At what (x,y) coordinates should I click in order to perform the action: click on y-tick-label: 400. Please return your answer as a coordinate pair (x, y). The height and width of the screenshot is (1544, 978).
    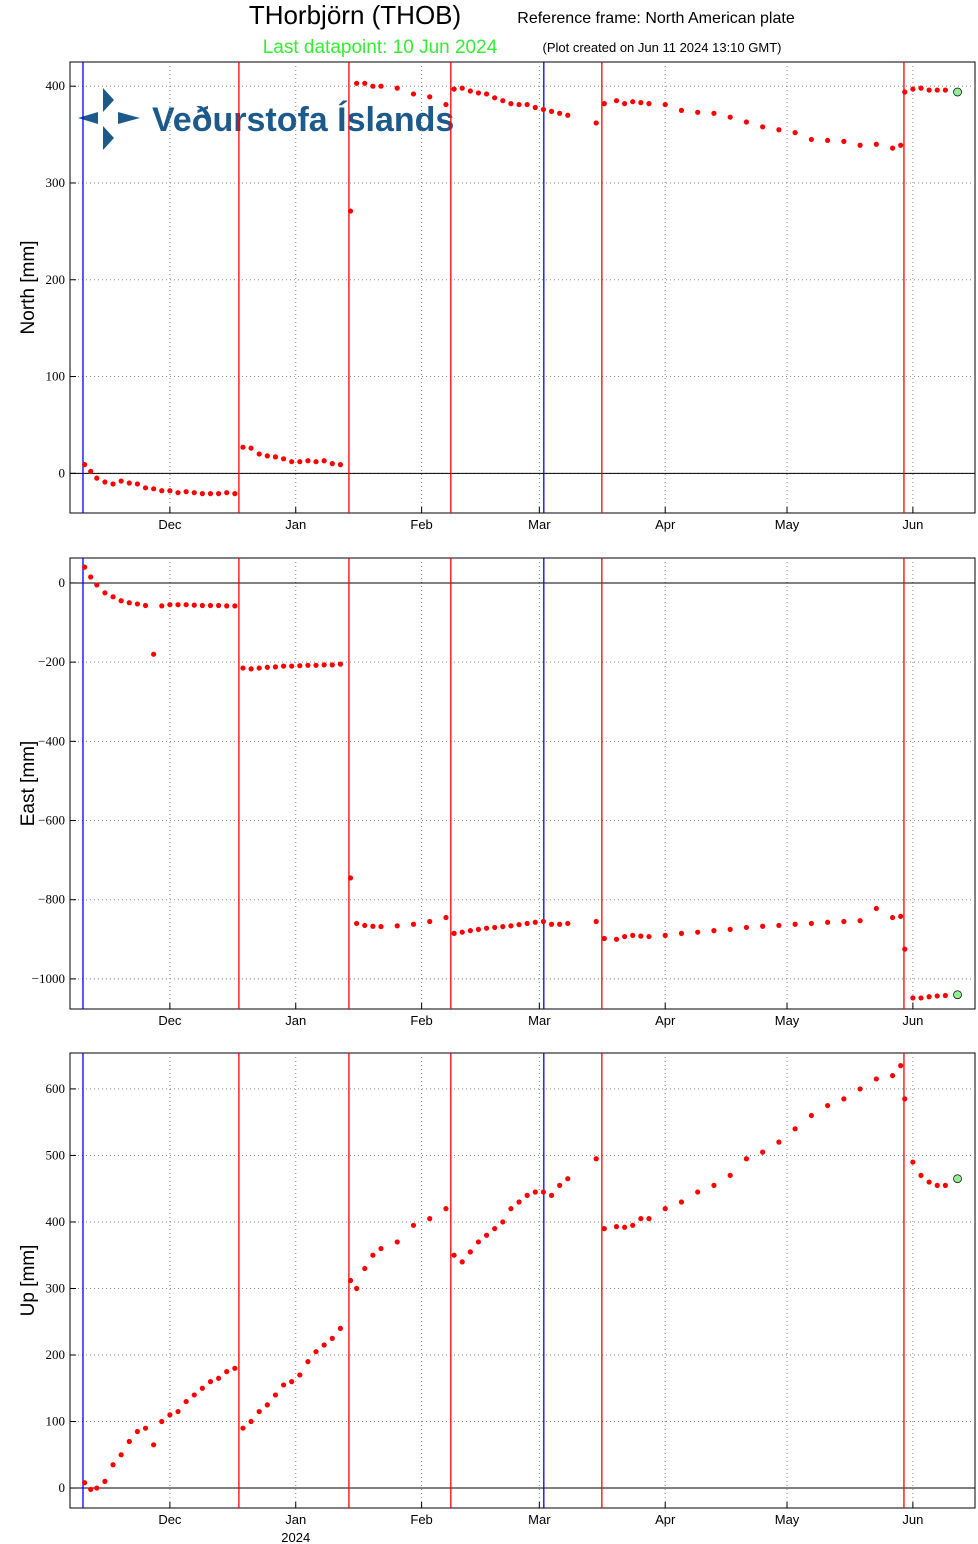
    Looking at the image, I should click on (56, 1221).